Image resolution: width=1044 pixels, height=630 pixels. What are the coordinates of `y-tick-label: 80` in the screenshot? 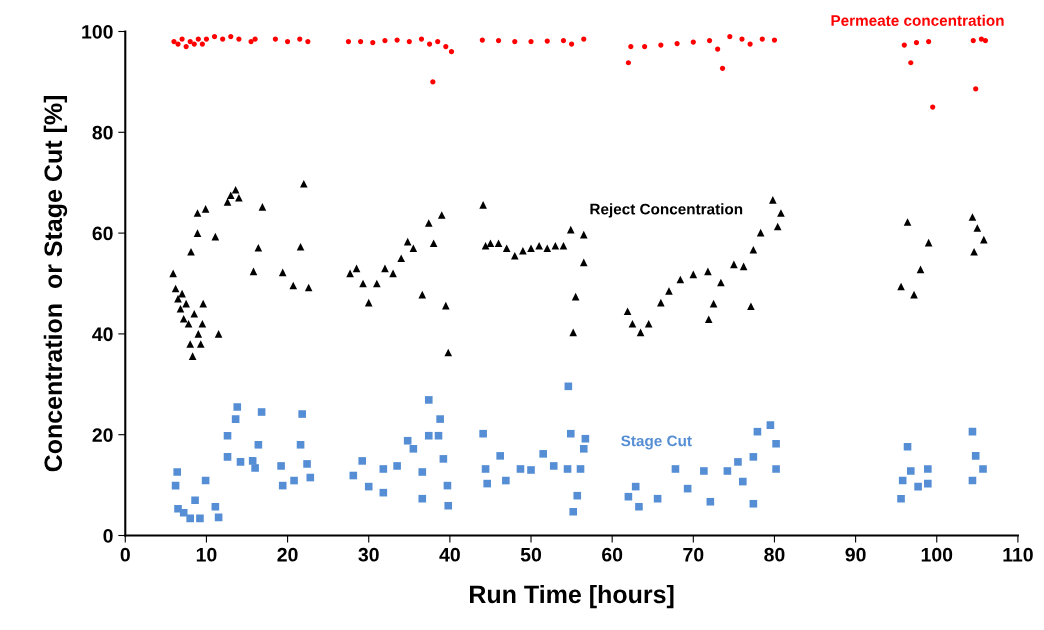 It's located at (102, 132).